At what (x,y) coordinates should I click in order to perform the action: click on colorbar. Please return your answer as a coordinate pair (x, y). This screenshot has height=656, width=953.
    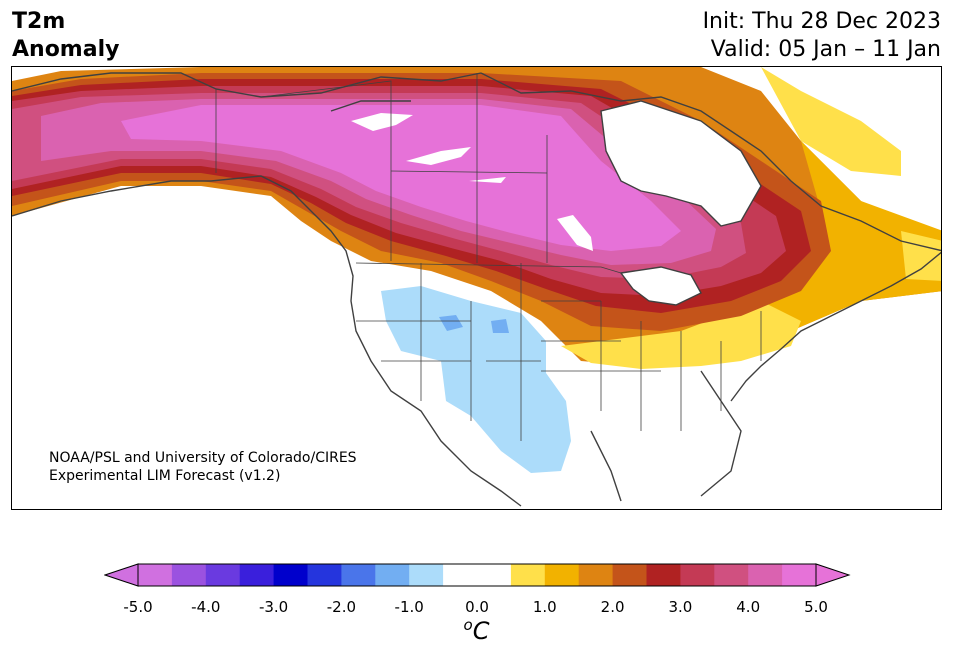
    Looking at the image, I should click on (477, 575).